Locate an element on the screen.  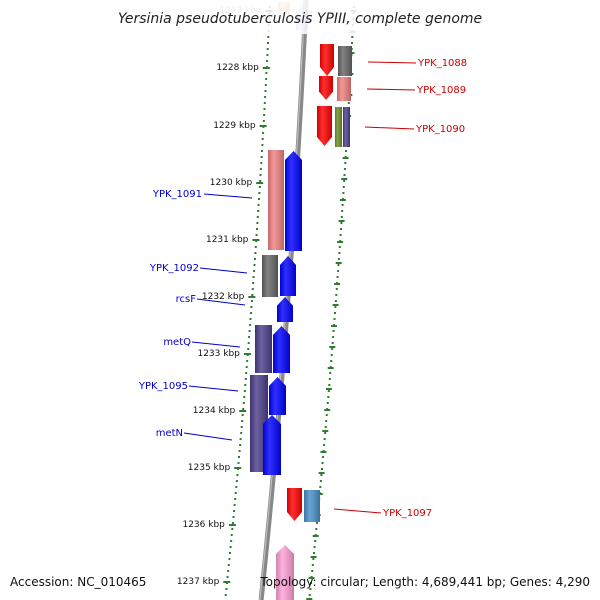
feature-ypk-1088-a is located at coordinates (327, 60).